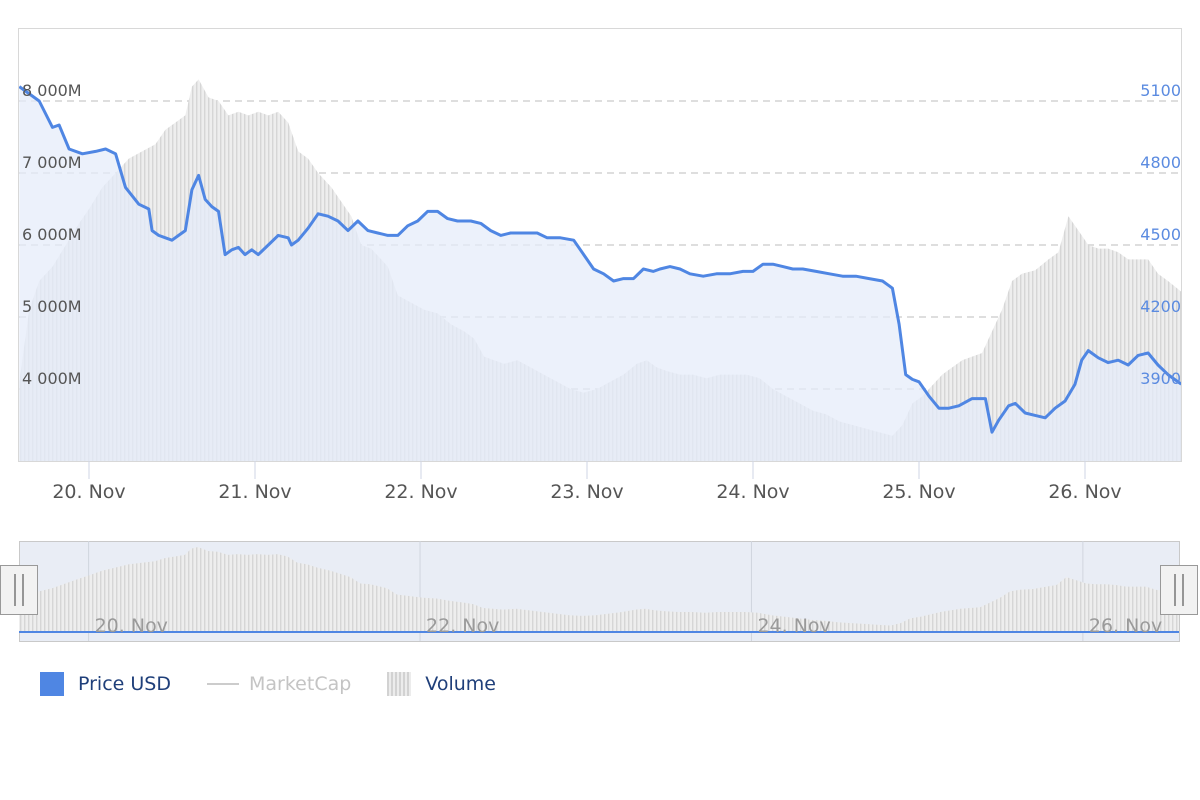 This screenshot has height=800, width=1200. What do you see at coordinates (52, 306) in the screenshot?
I see `y-left-tick-label: 5 000M` at bounding box center [52, 306].